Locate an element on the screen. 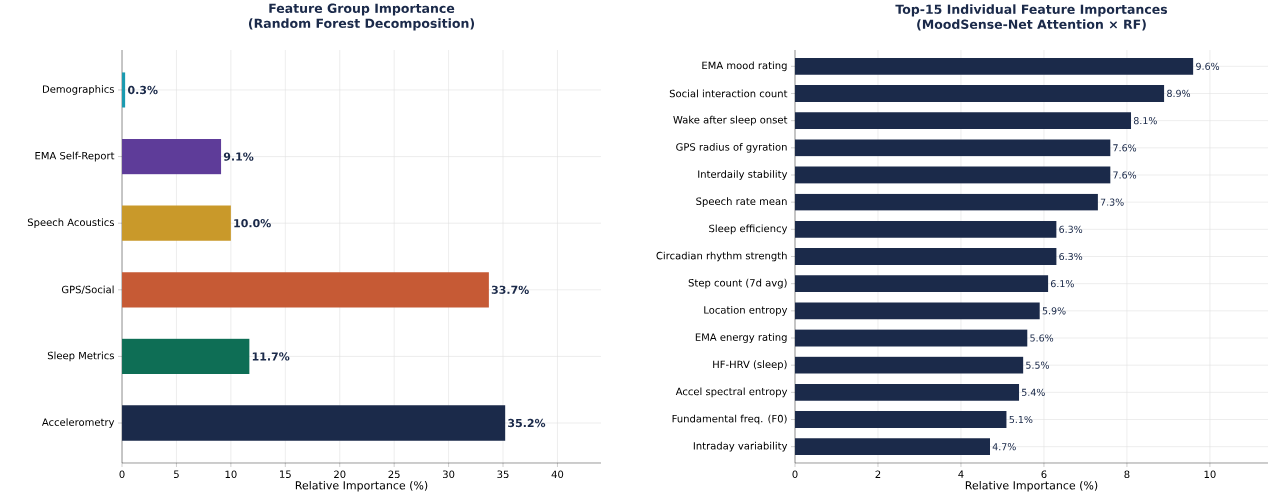  x-tick-label: 5 is located at coordinates (176, 474).